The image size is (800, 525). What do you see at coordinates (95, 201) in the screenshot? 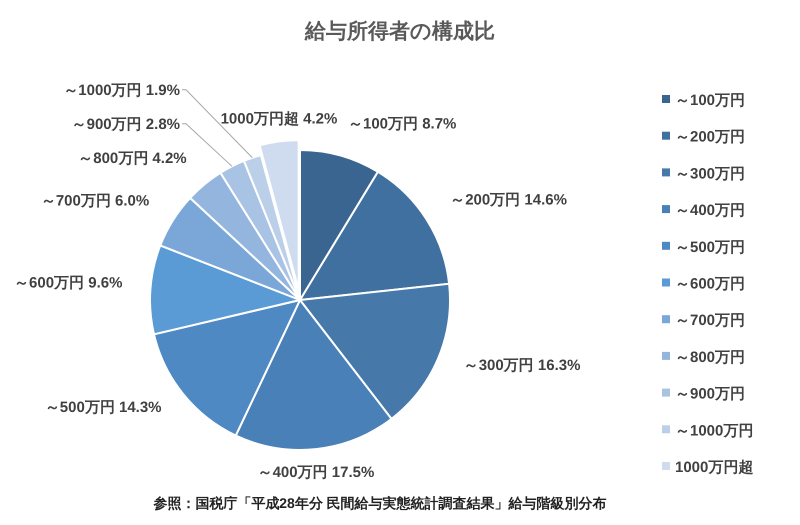
I see `data-label: ～700万円 6.0%` at bounding box center [95, 201].